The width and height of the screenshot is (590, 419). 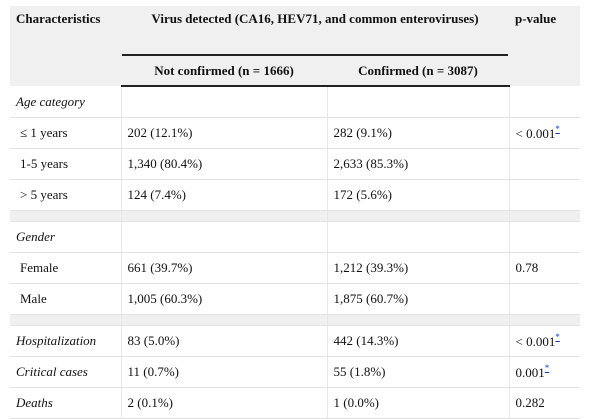 What do you see at coordinates (65, 299) in the screenshot?
I see `row-label: Male` at bounding box center [65, 299].